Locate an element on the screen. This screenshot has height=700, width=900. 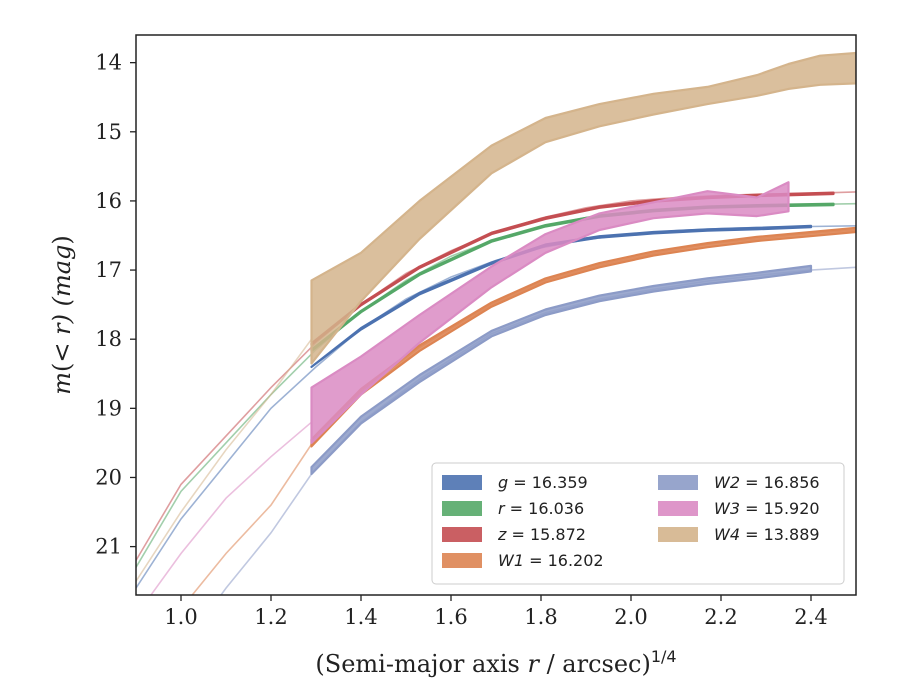
x-tick-label: 2.4 is located at coordinates (810, 617).